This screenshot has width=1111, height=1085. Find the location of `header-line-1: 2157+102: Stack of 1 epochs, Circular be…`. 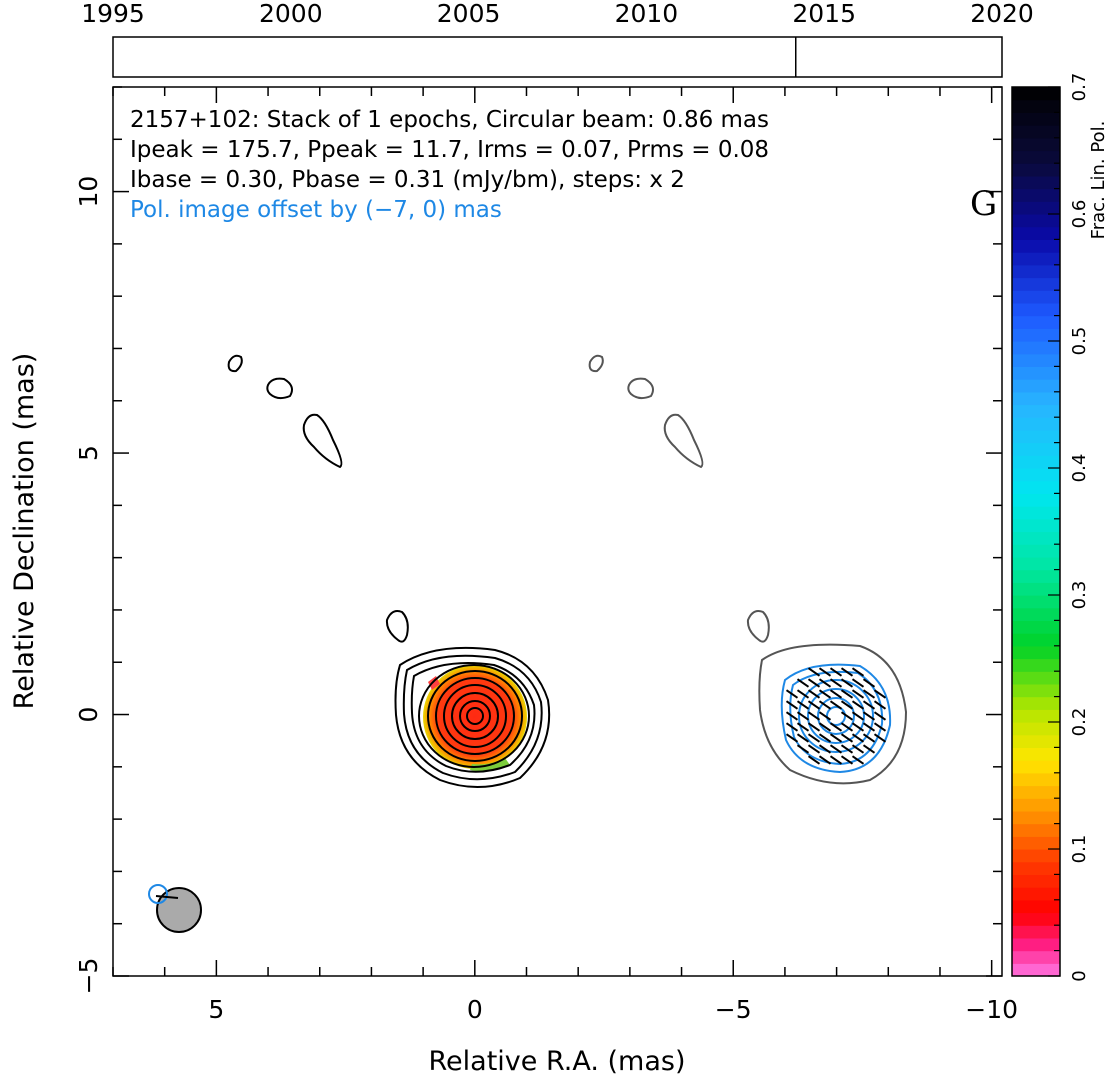

header-line-1: 2157+102: Stack of 1 epochs, Circular be… is located at coordinates (449, 120).